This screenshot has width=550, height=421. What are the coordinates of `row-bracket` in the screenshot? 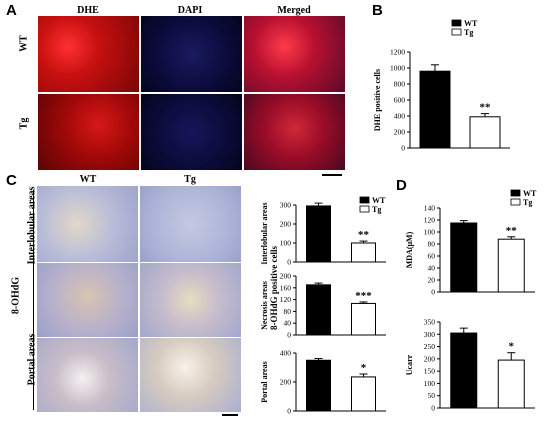 It's located at (33, 300).